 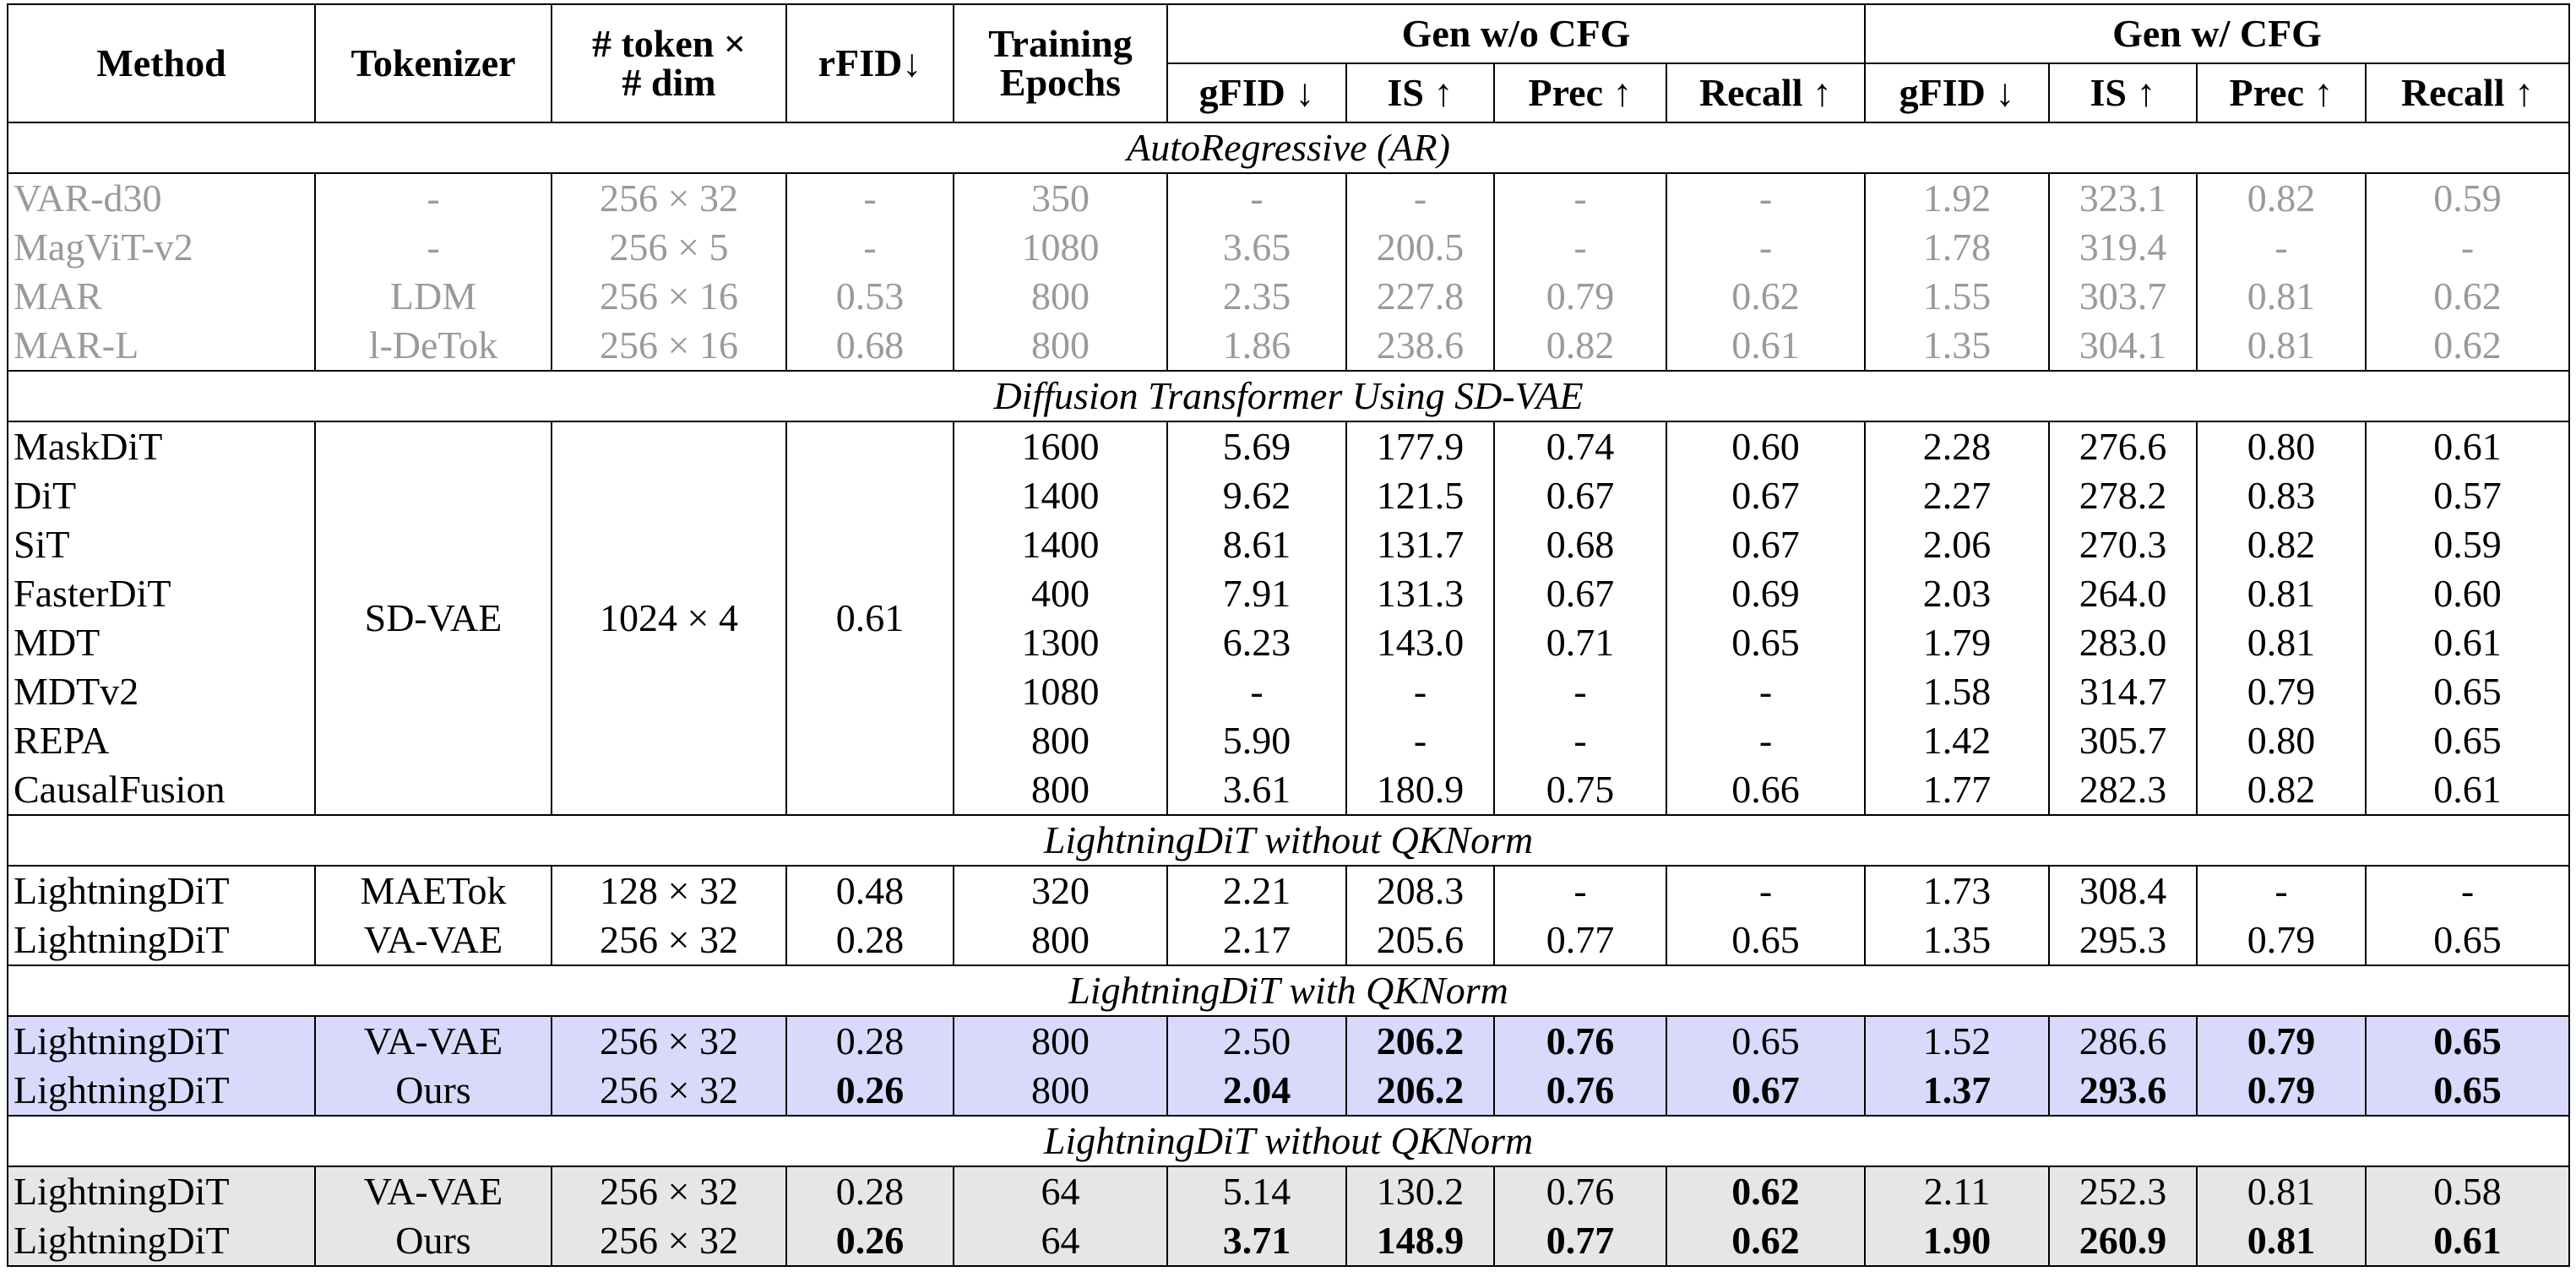 I want to click on cell: 8.61, so click(x=1256, y=544).